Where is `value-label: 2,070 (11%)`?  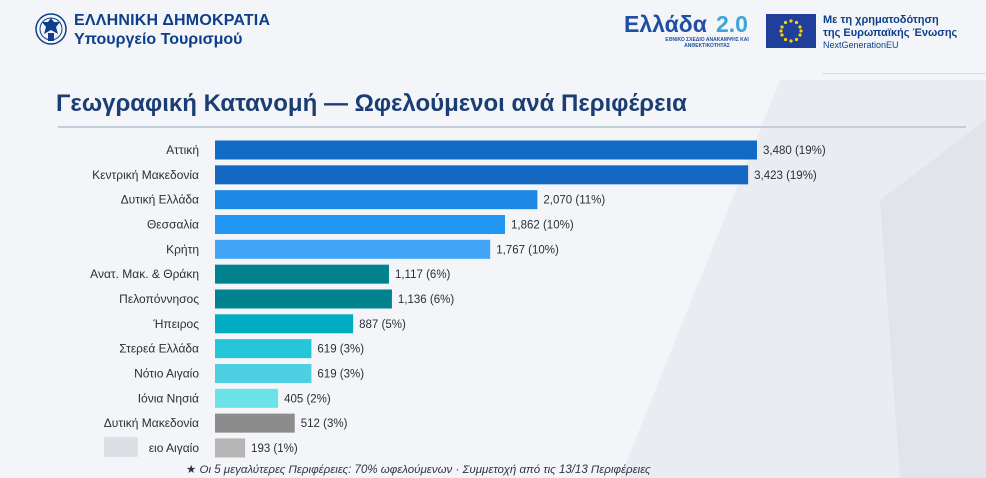
value-label: 2,070 (11%) is located at coordinates (574, 201).